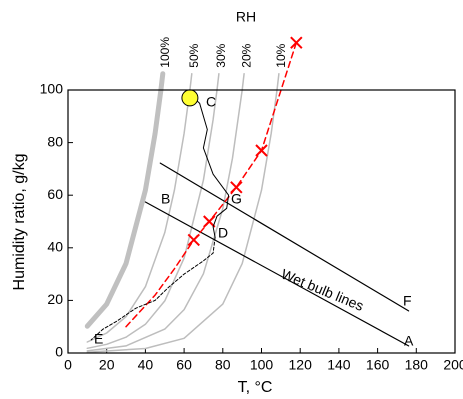  What do you see at coordinates (255, 387) in the screenshot?
I see `x-axis-label: T, °C` at bounding box center [255, 387].